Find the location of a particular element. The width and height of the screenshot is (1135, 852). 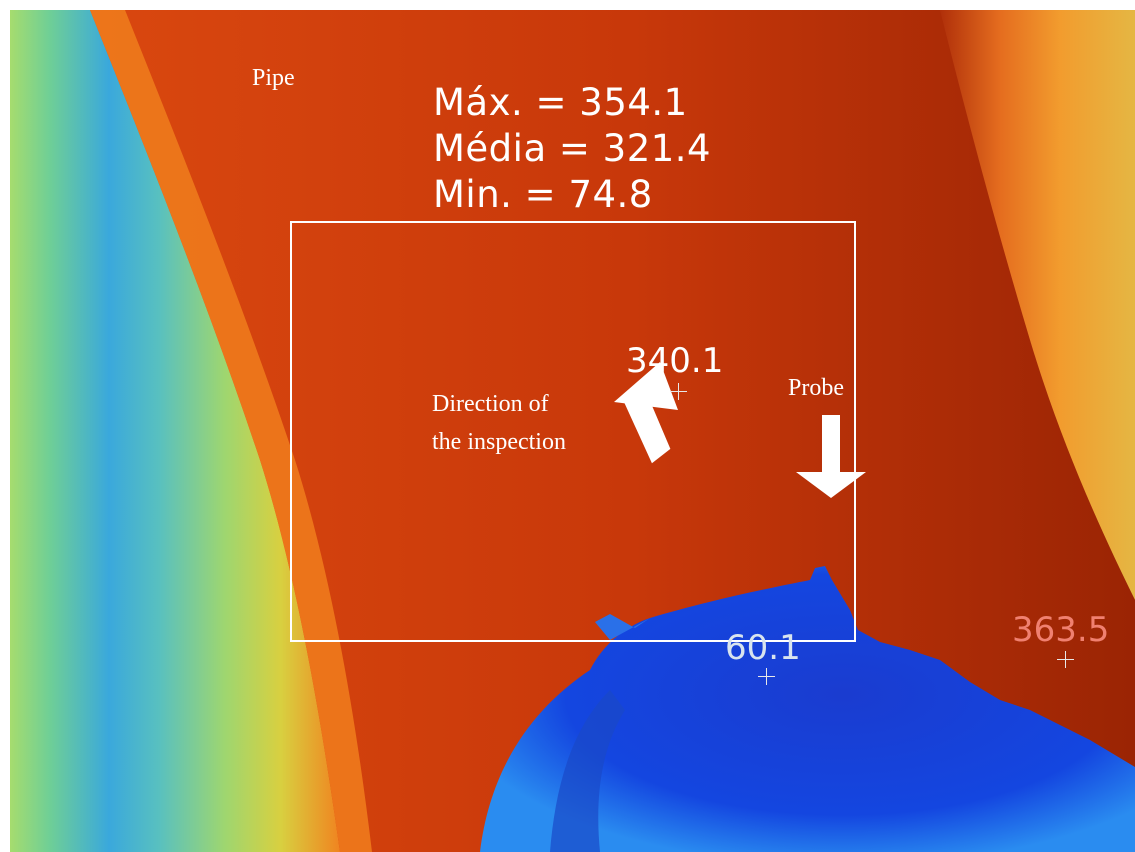

reading-probe-tip: 60.1 is located at coordinates (763, 648).